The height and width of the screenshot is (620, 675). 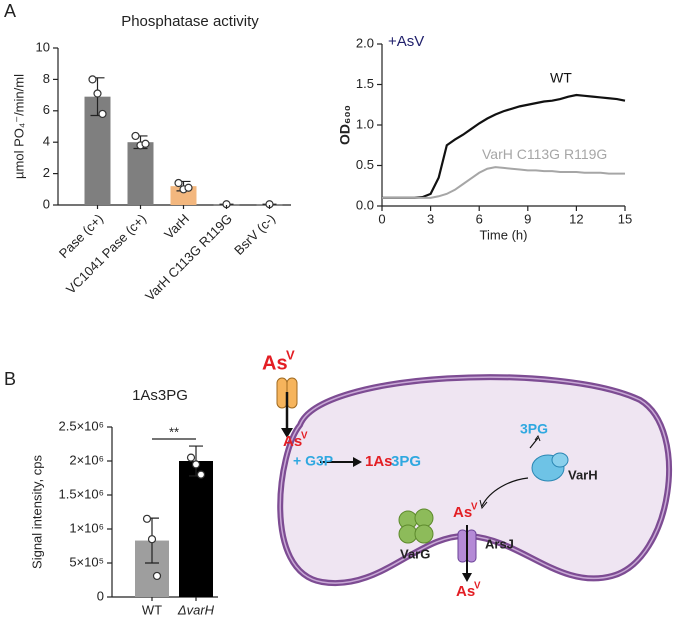 What do you see at coordinates (625, 218) in the screenshot?
I see `x-tick-label: 15` at bounding box center [625, 218].